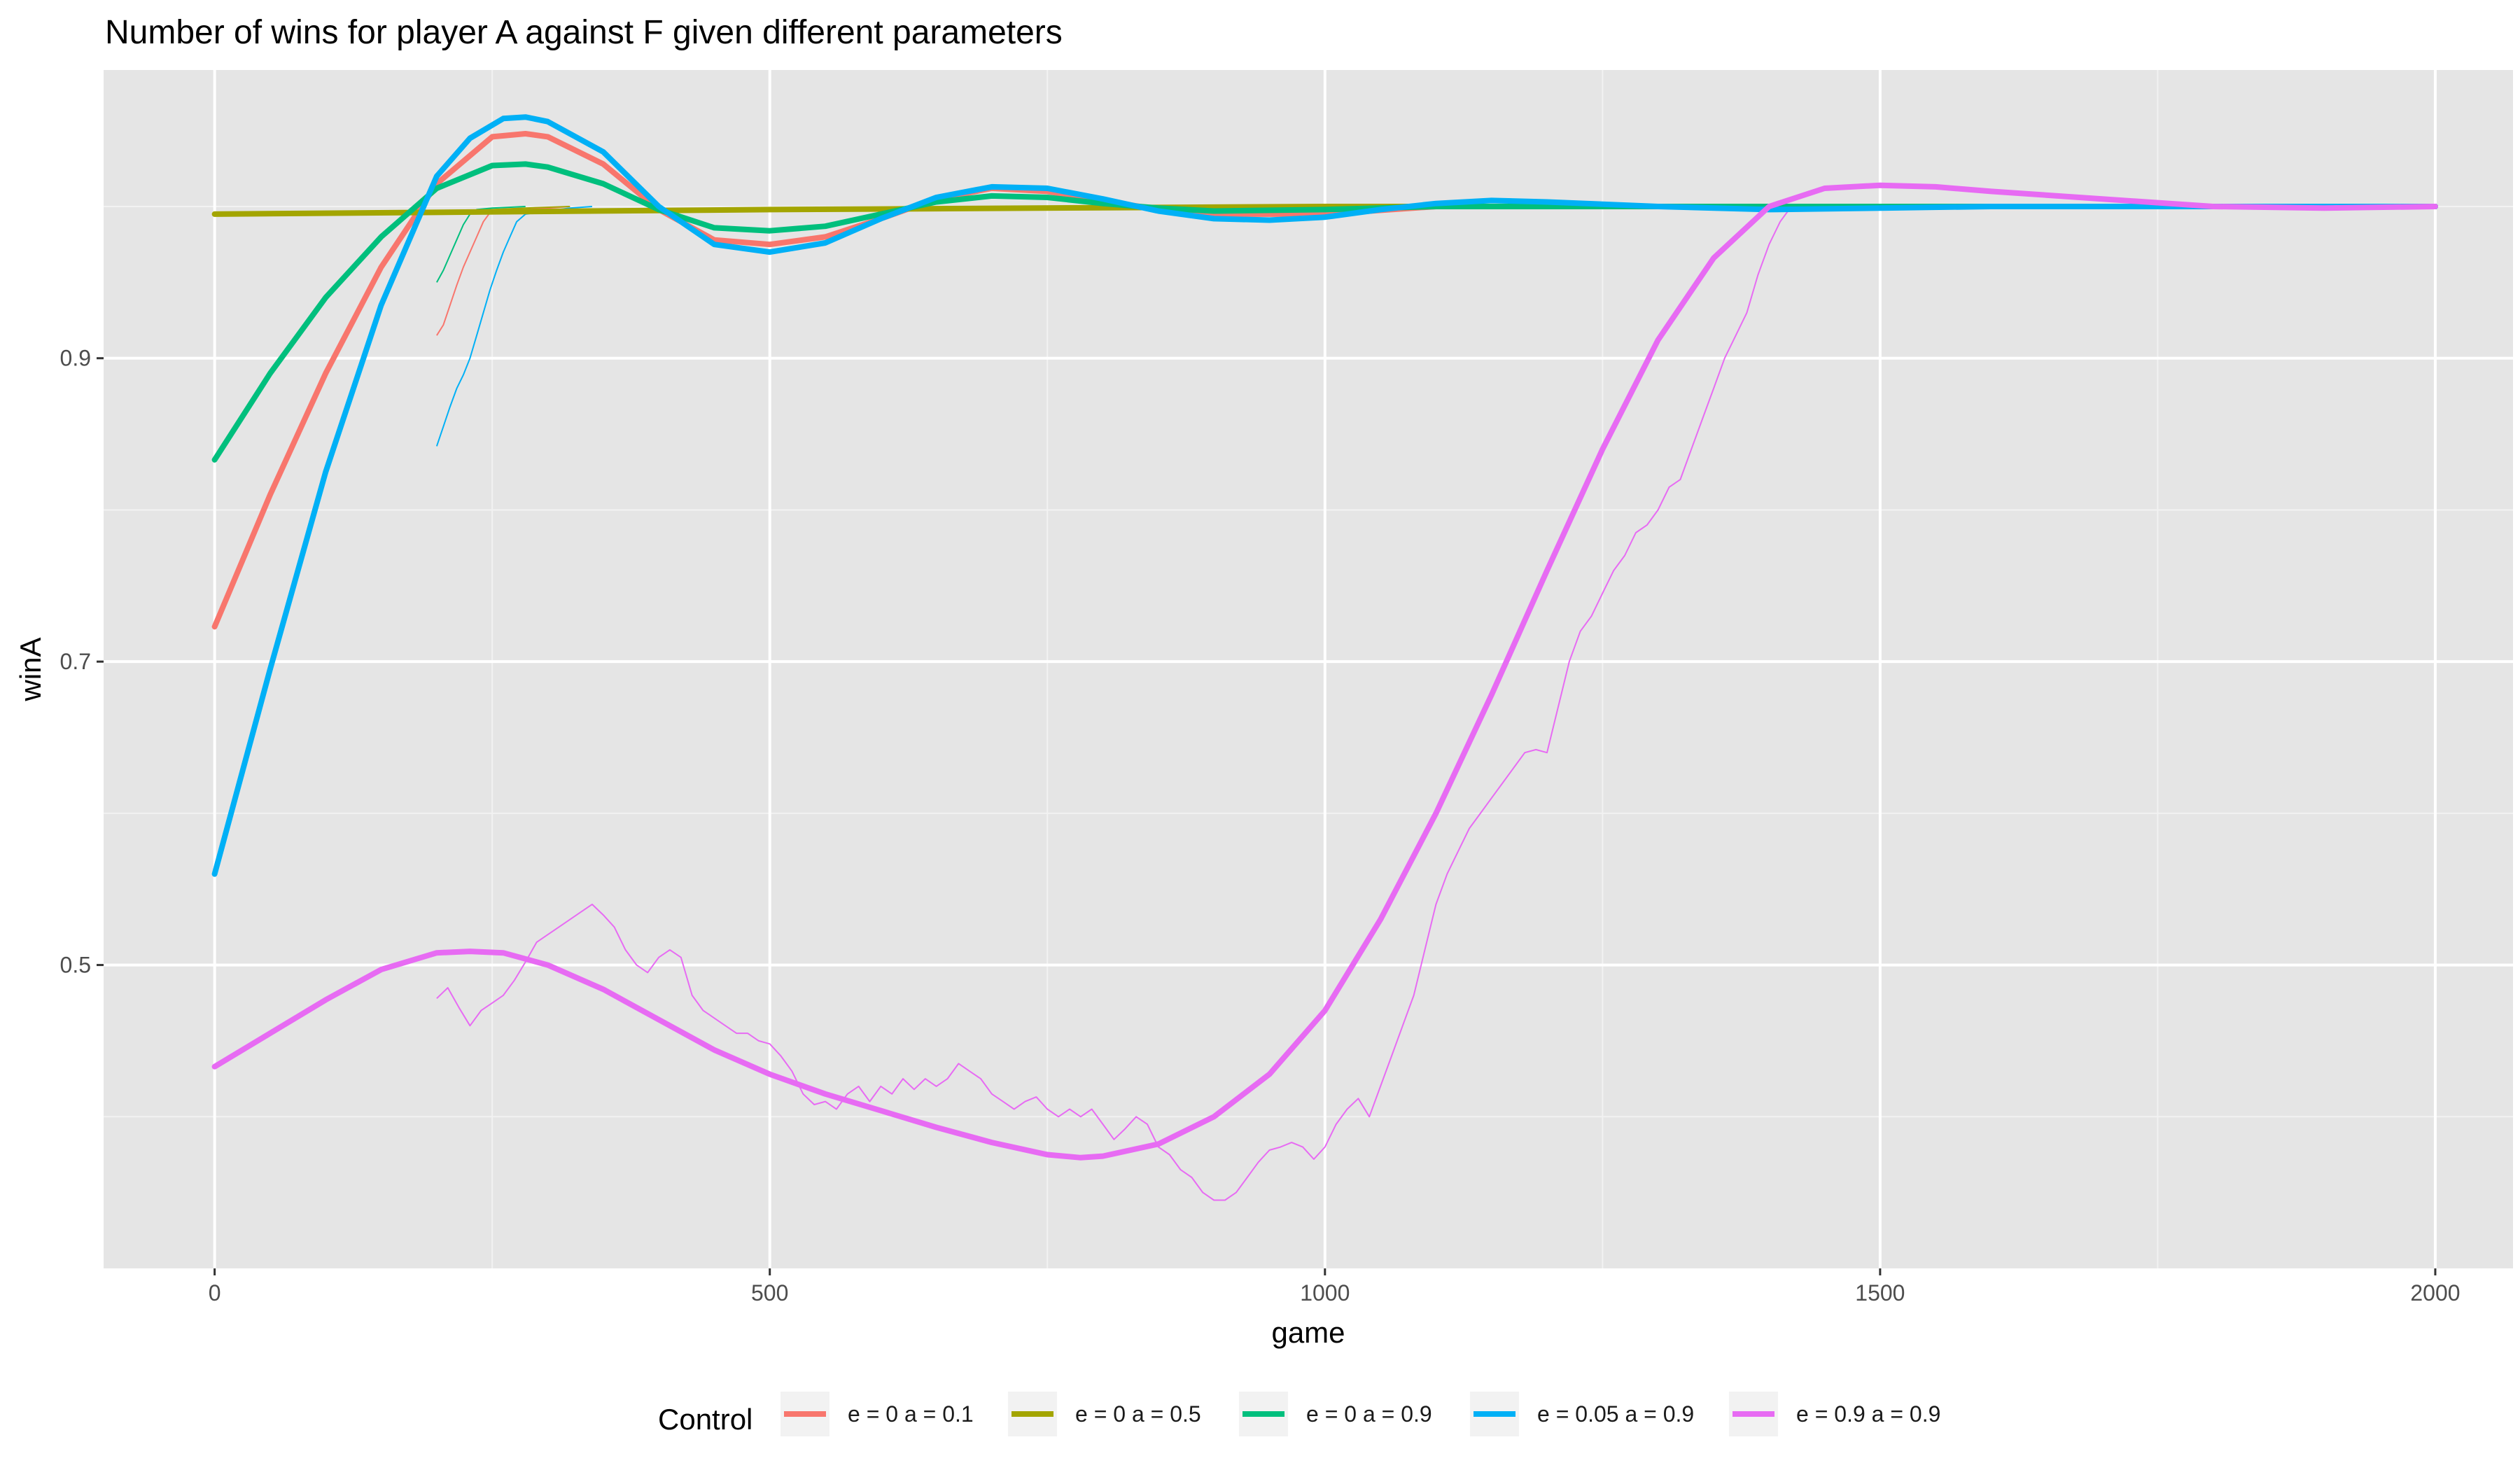 The image size is (2520, 1470). I want to click on x-tick-label: 1500, so click(1880, 1293).